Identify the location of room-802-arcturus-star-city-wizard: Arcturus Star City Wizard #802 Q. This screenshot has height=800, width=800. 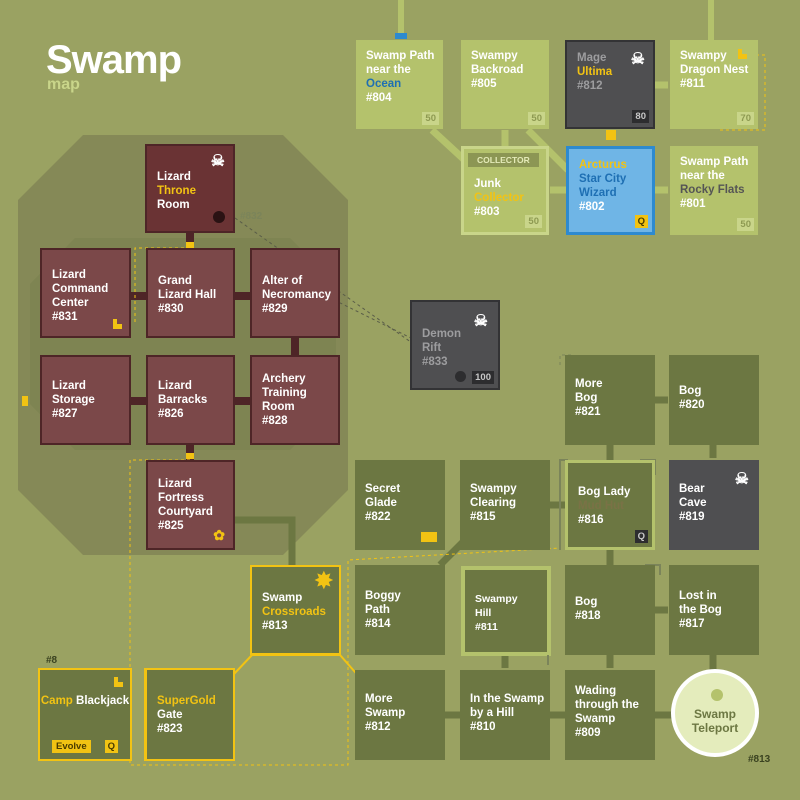
(610, 190).